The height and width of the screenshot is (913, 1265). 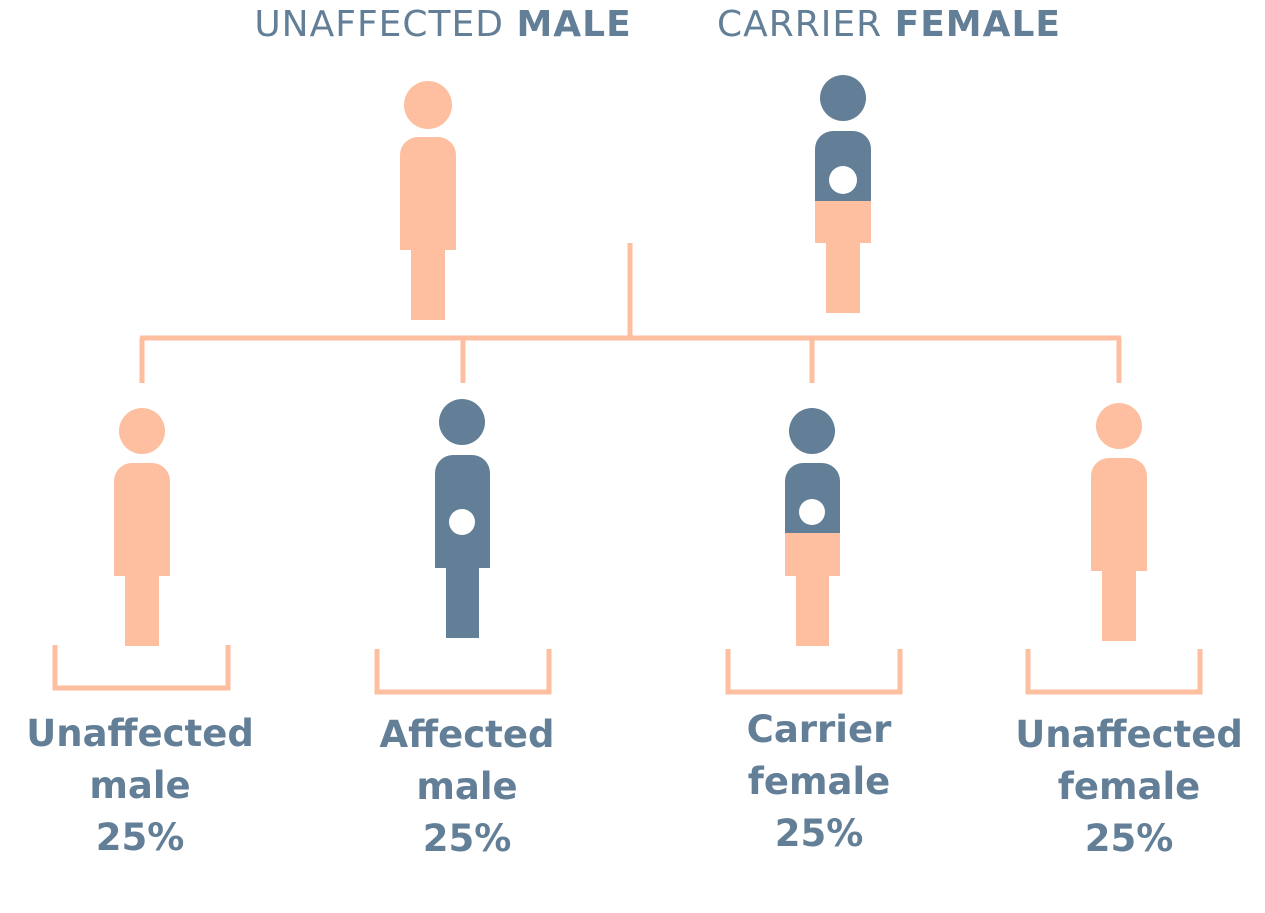 I want to click on mother-figure, so click(x=843, y=194).